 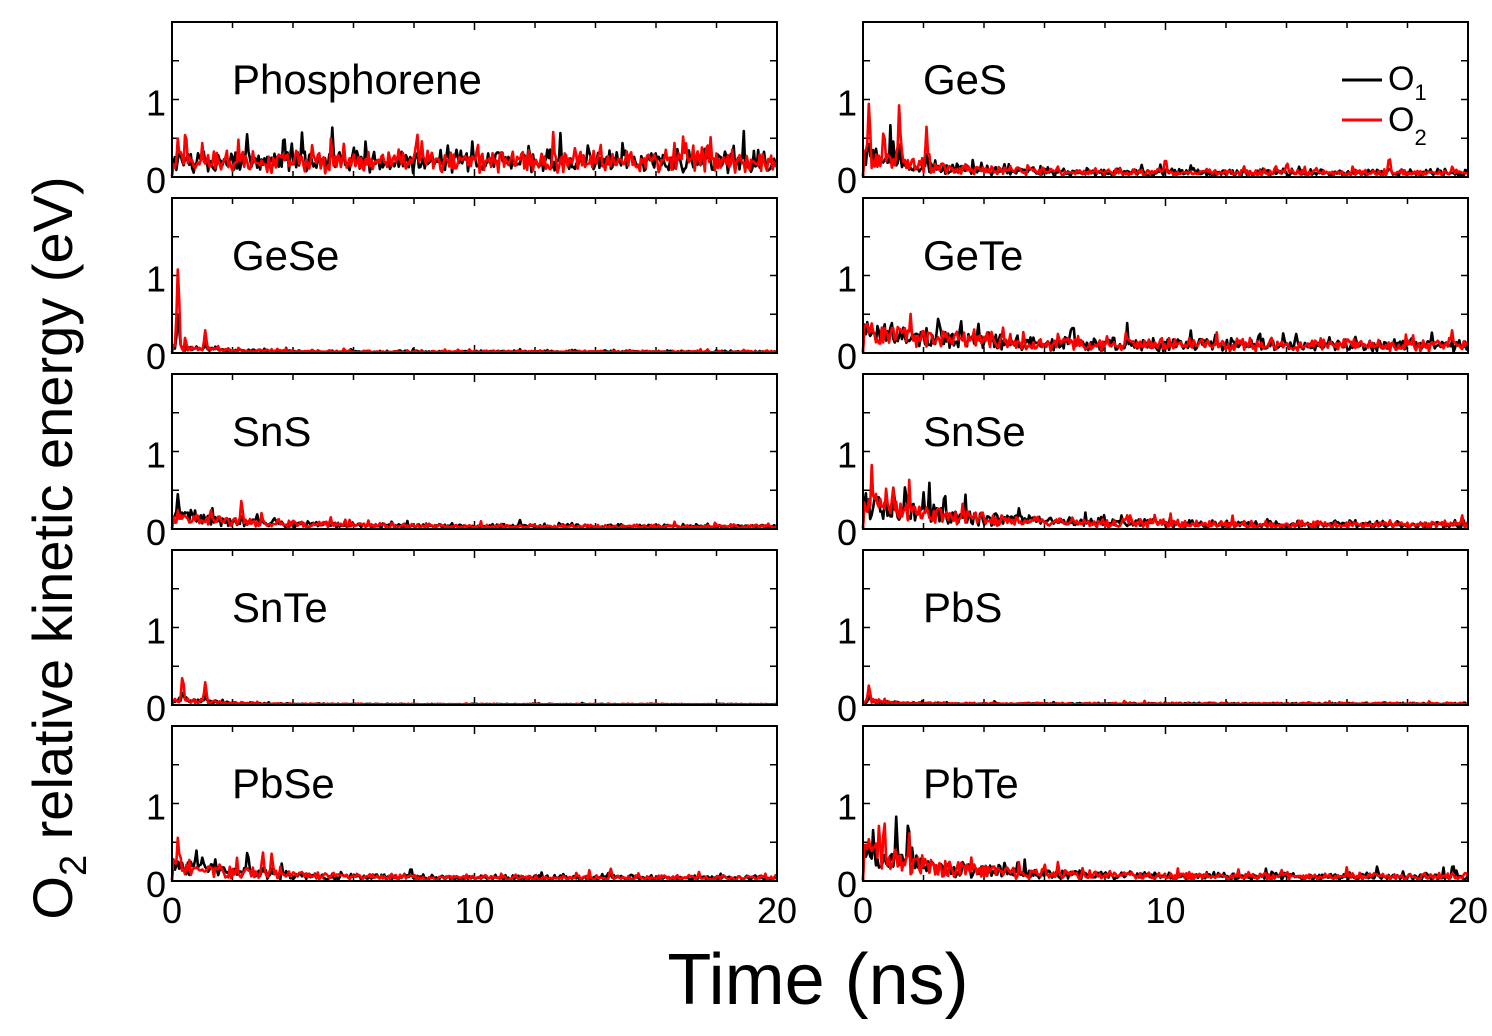 What do you see at coordinates (817, 980) in the screenshot?
I see `x-axis-label: Time (ns)` at bounding box center [817, 980].